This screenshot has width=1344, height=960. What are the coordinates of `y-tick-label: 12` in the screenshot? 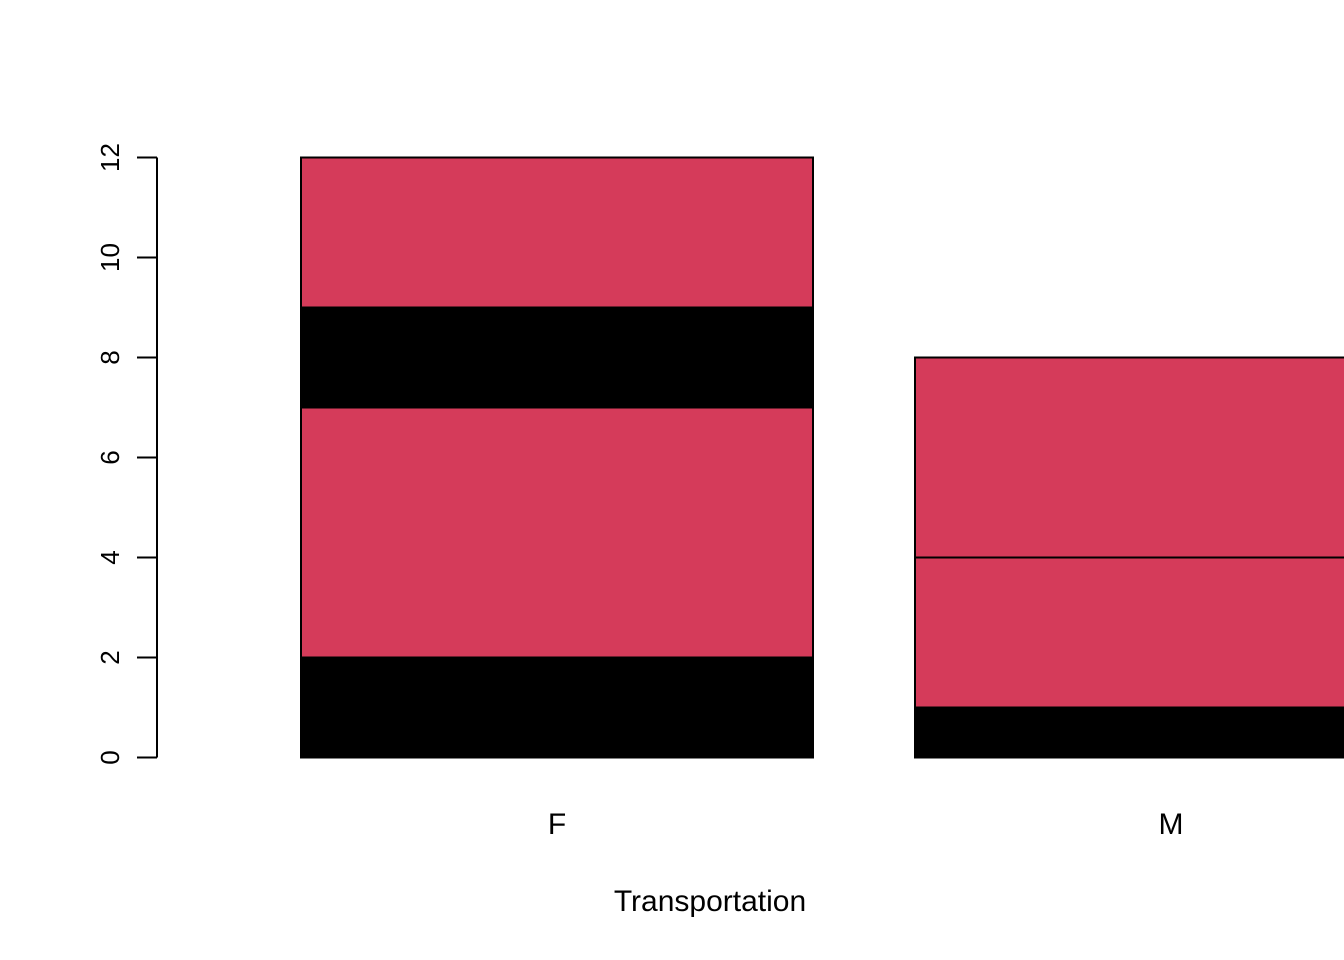 It's located at (110, 157).